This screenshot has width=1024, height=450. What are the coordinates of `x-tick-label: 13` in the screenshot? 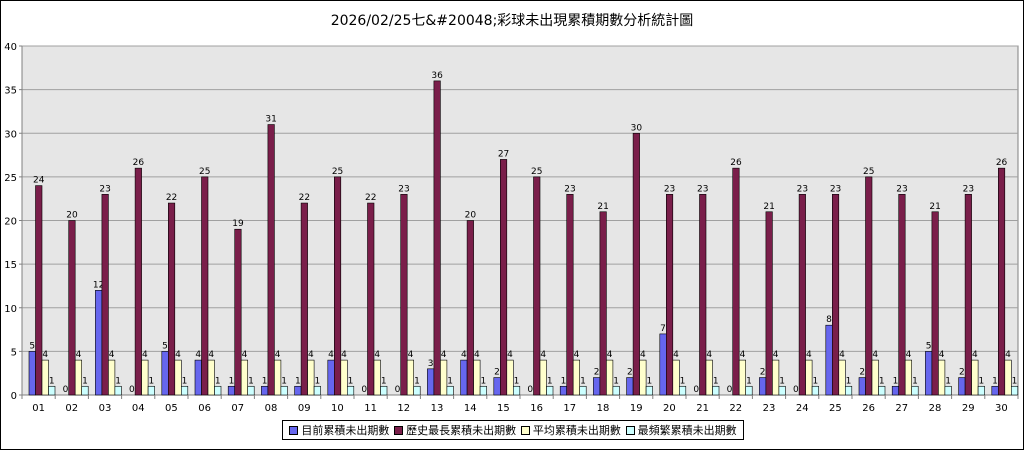 It's located at (437, 408).